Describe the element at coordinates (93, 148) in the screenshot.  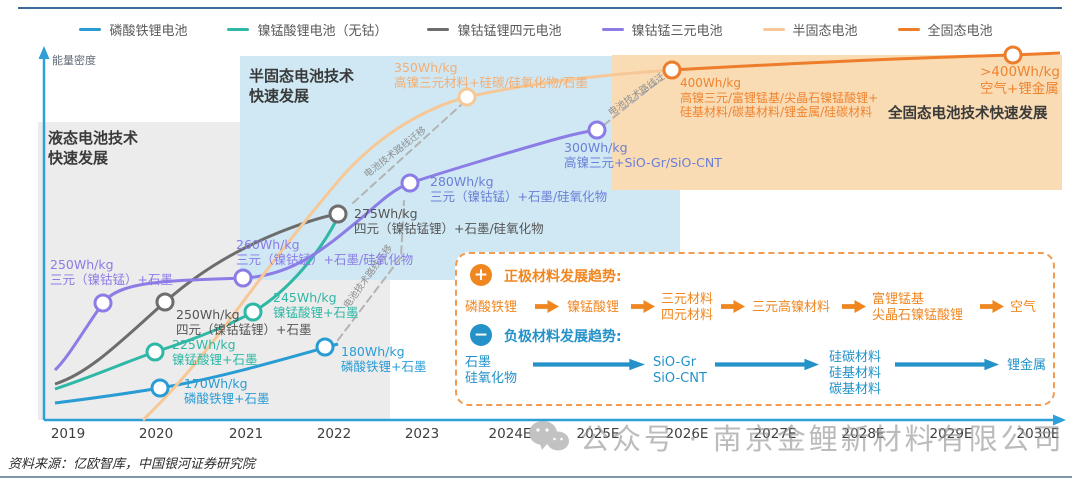
I see `liquid-stage-title: 液态电池技术 快速发展` at that location.